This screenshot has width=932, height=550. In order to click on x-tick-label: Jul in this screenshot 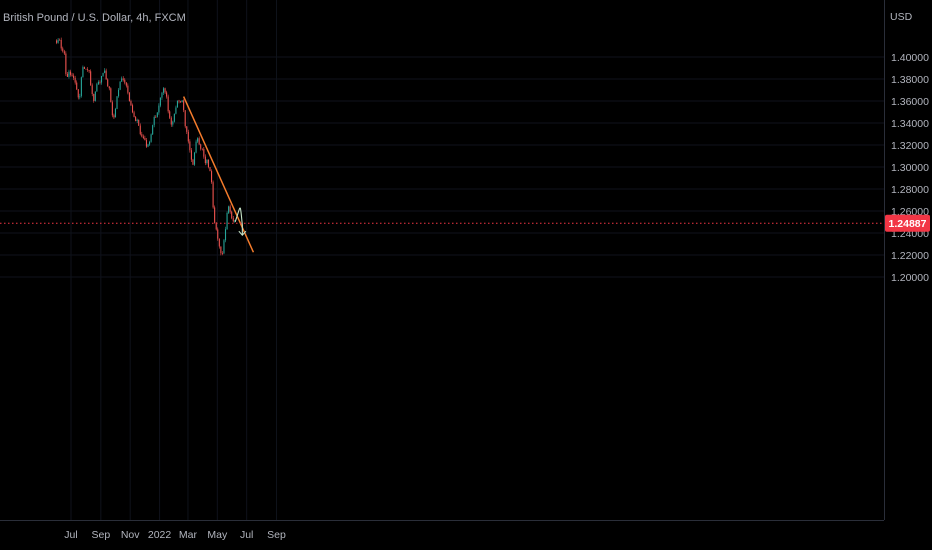, I will do `click(246, 535)`.